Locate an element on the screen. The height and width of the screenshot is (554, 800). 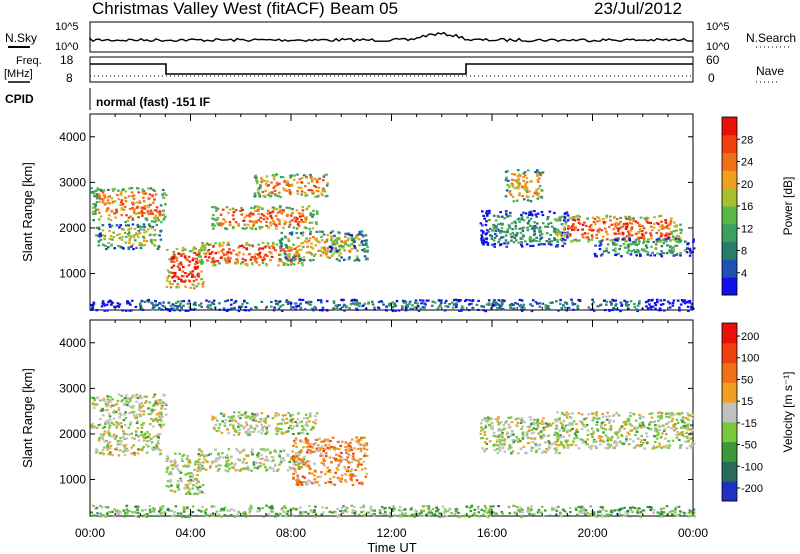
colorbar-tick-label: 24 is located at coordinates (747, 163).